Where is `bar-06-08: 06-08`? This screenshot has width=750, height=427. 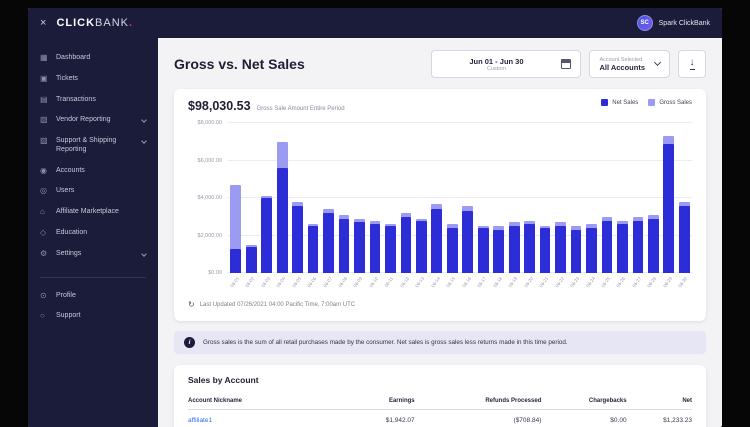
bar-06-08: 06-08 is located at coordinates (343, 205).